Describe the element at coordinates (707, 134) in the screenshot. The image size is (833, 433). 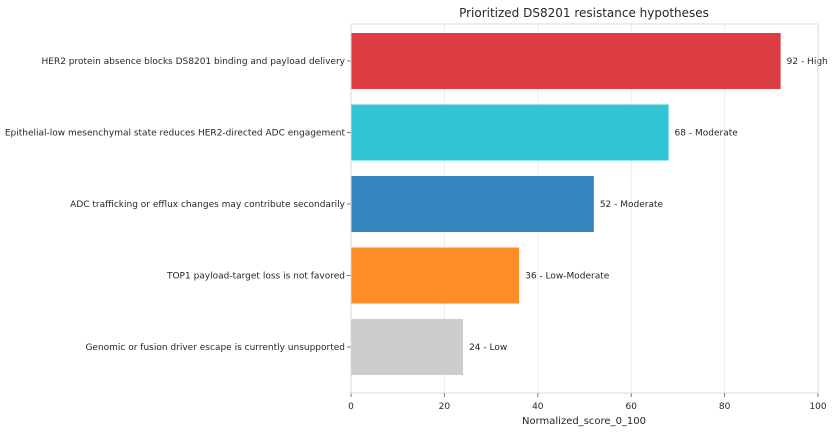
I see `data-label: 68 - Moderate` at that location.